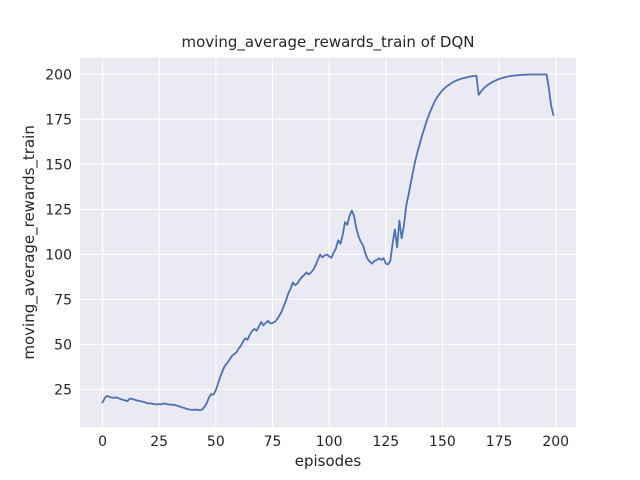 The width and height of the screenshot is (640, 480). I want to click on y-axis-label: moving_average_rewards_train, so click(29, 242).